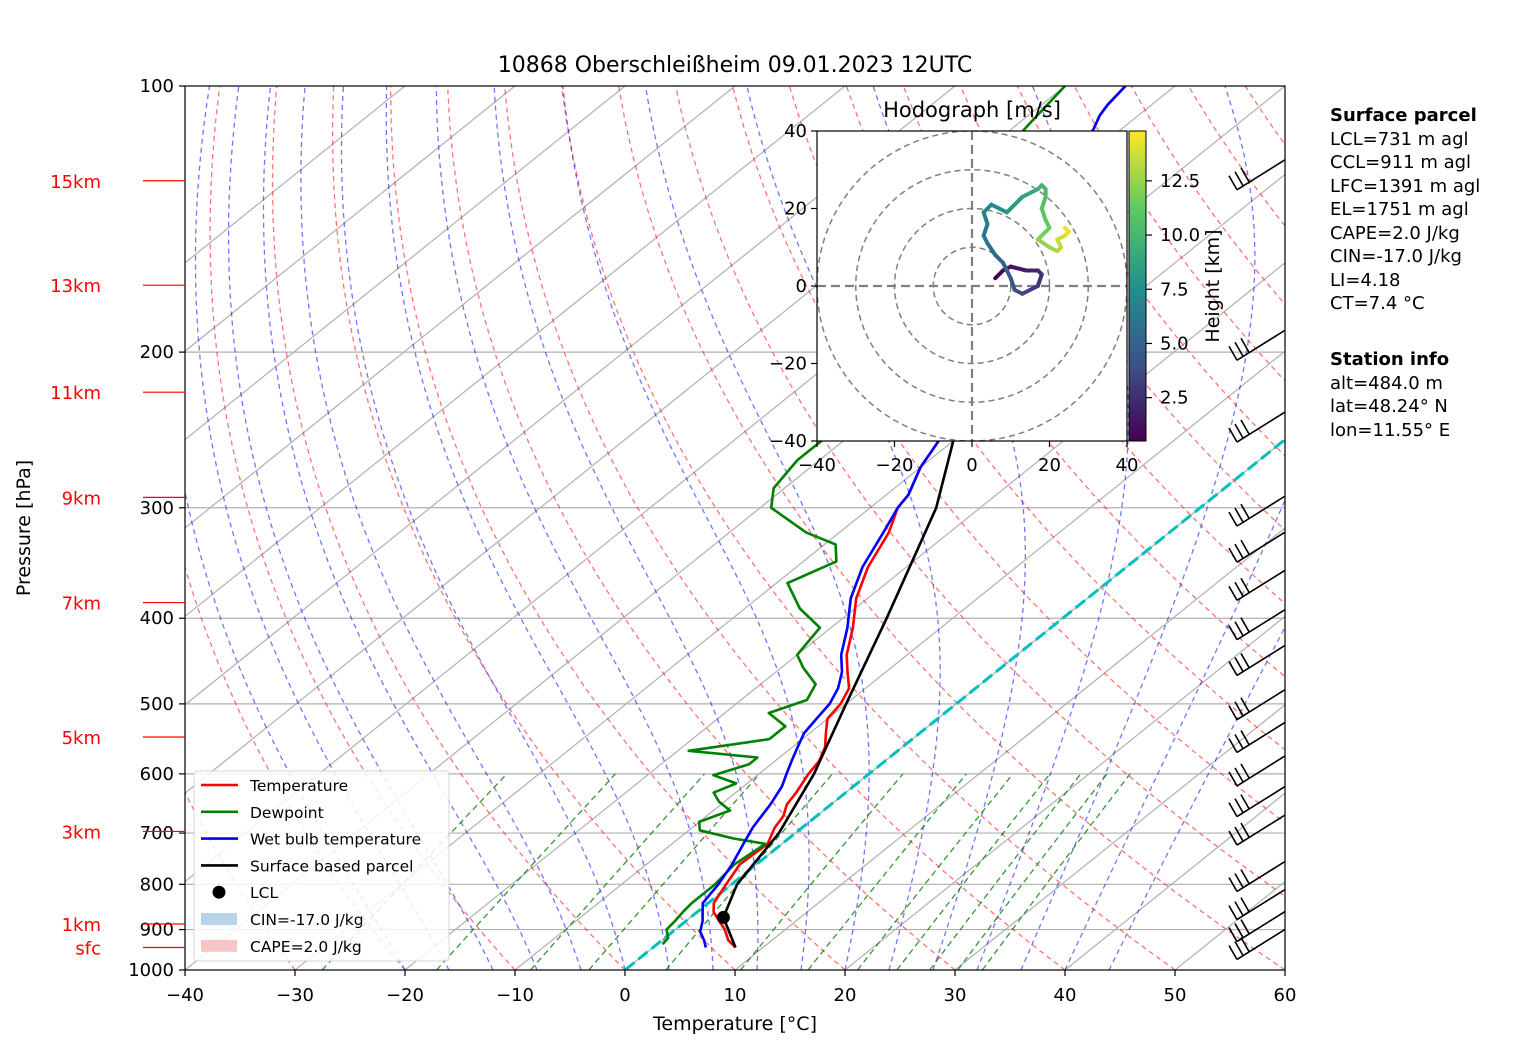 The image size is (1517, 1056). Describe the element at coordinates (219, 919) in the screenshot. I see `legend-swatch` at that location.